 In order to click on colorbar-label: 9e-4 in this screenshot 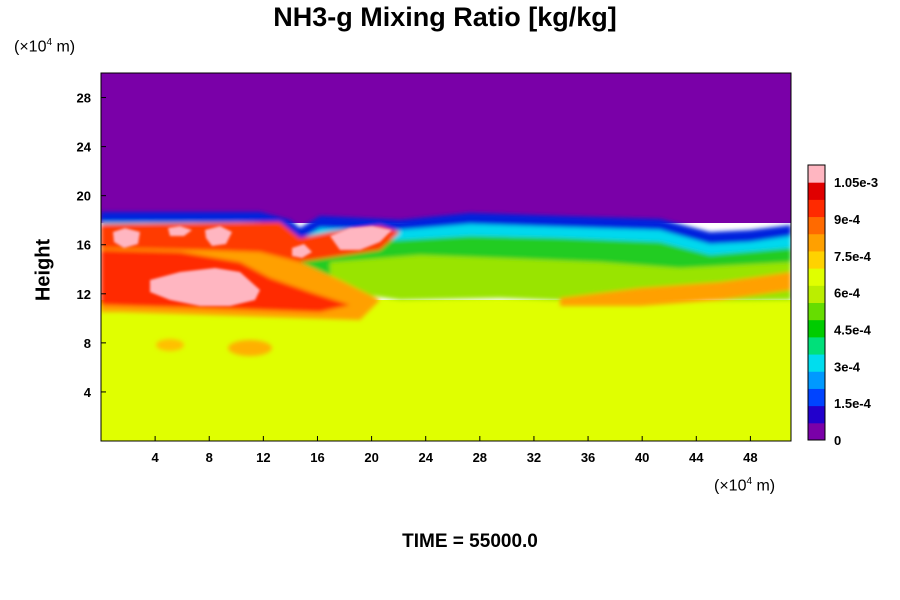, I will do `click(847, 219)`.